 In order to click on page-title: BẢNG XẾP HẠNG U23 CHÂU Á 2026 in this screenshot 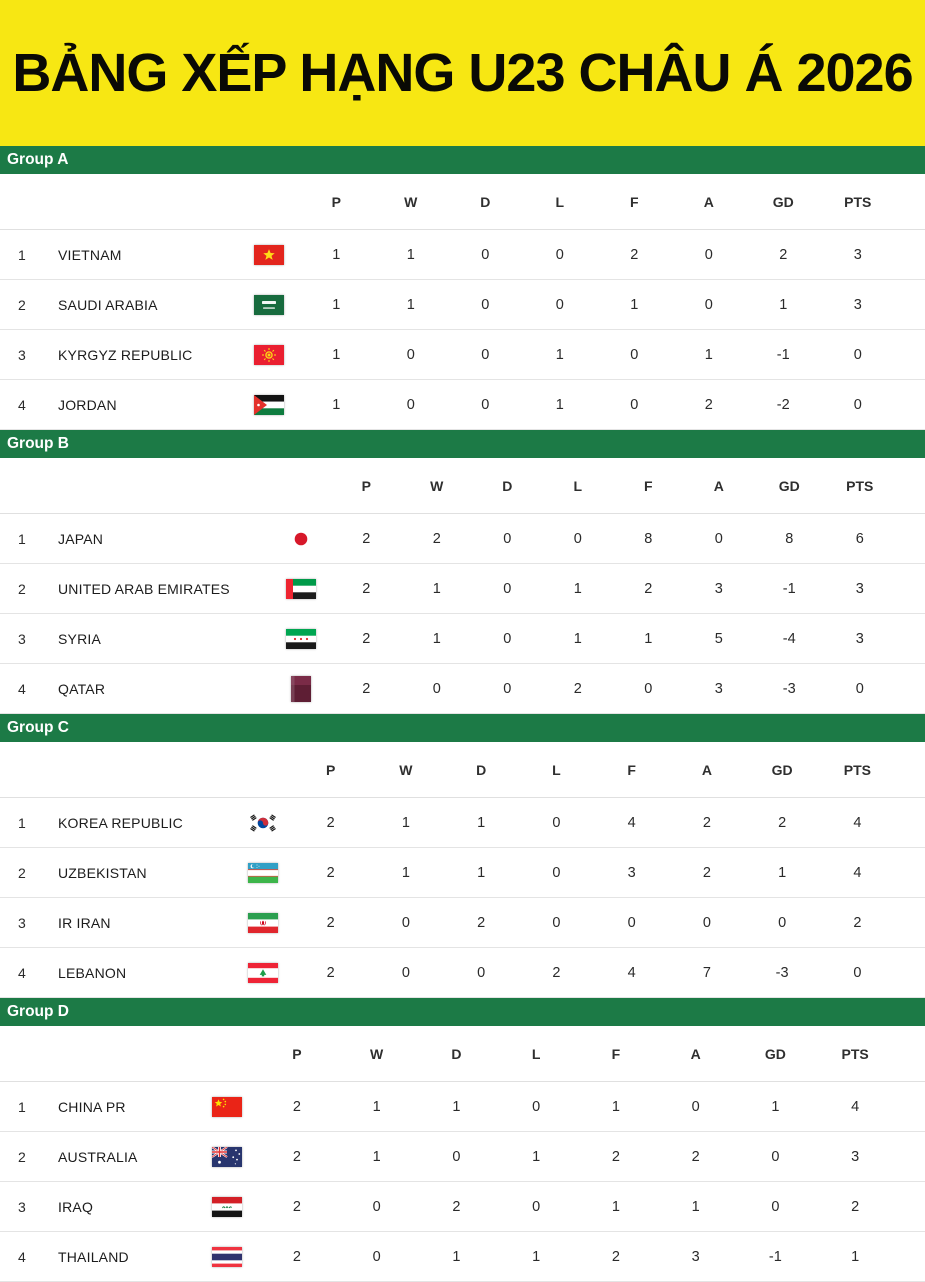, I will do `click(462, 73)`.